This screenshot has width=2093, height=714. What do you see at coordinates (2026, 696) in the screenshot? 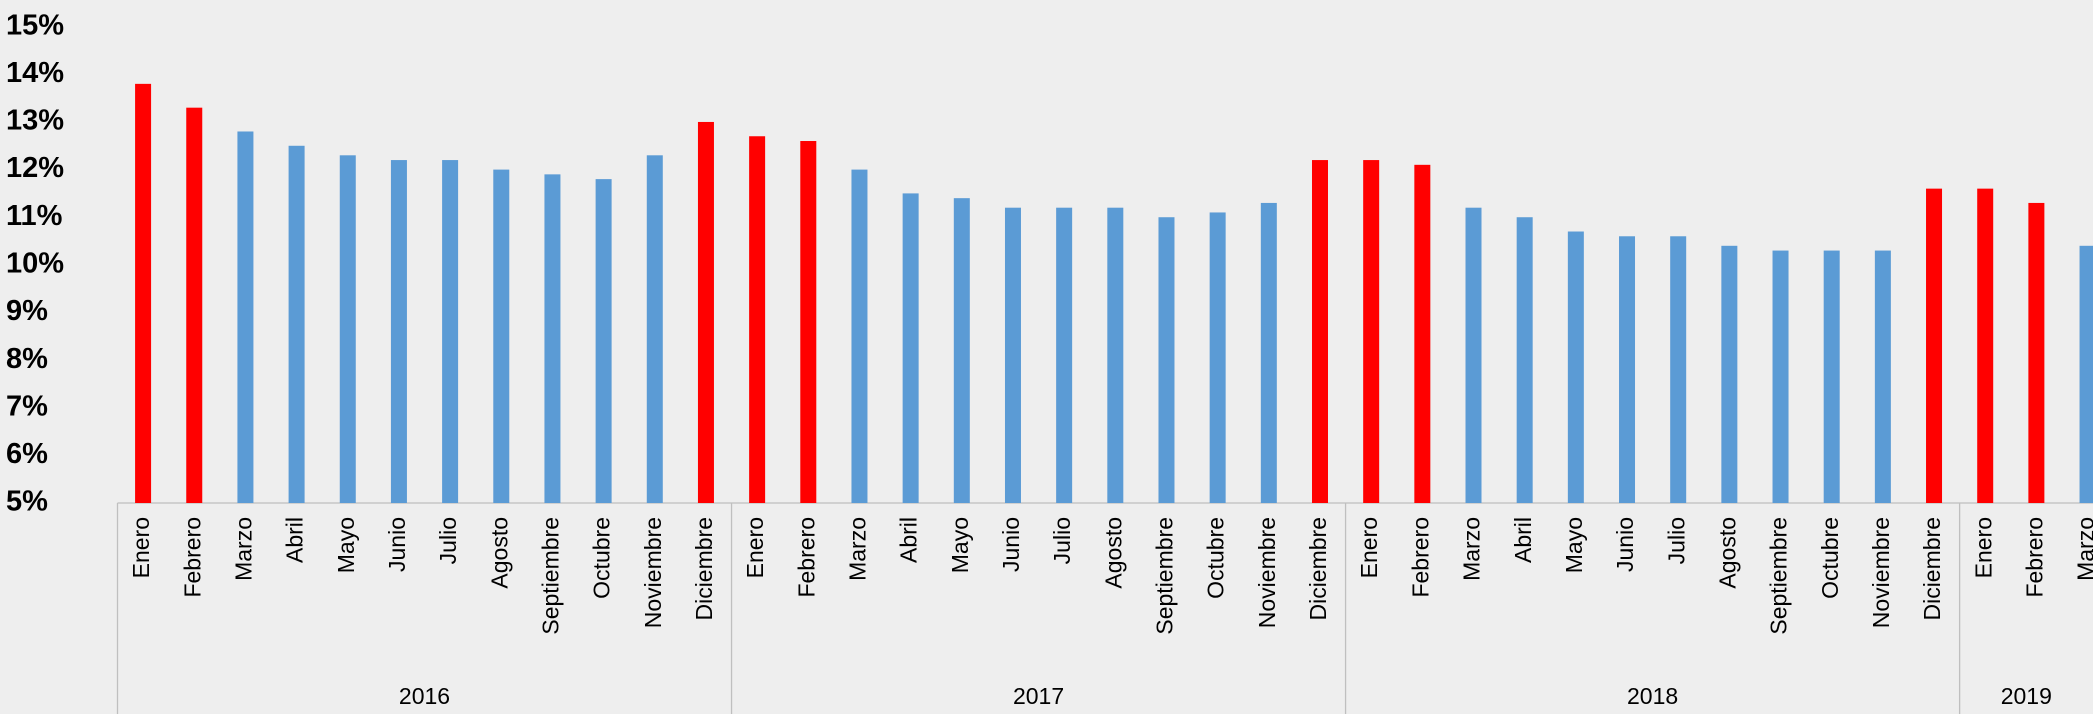
I see `group-label: 2019` at bounding box center [2026, 696].